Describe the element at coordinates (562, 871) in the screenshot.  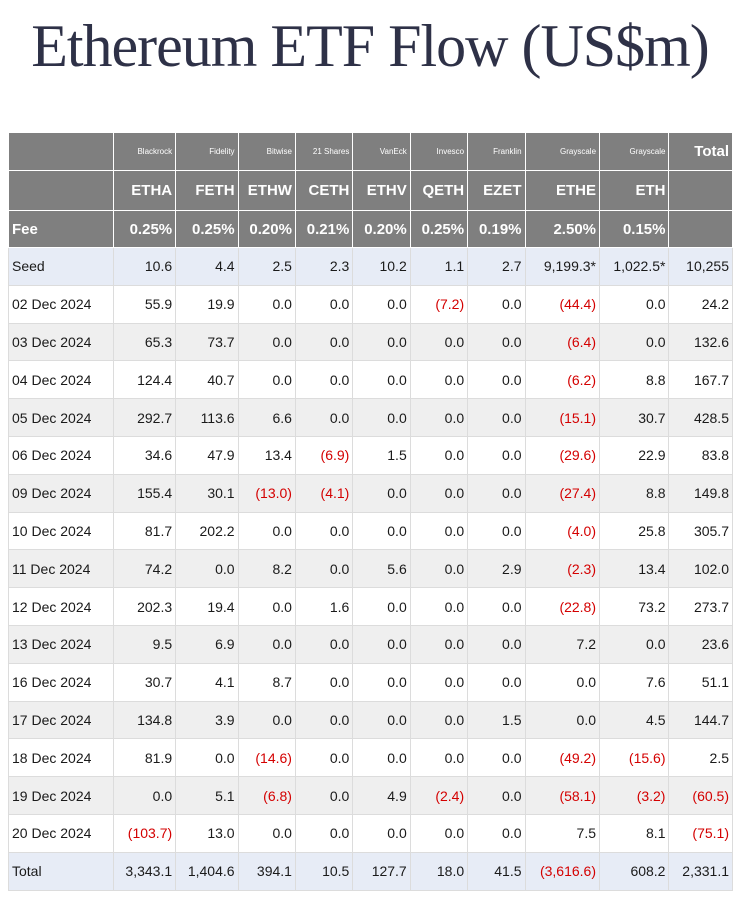
I see `table-cell: (3,616.6)` at that location.